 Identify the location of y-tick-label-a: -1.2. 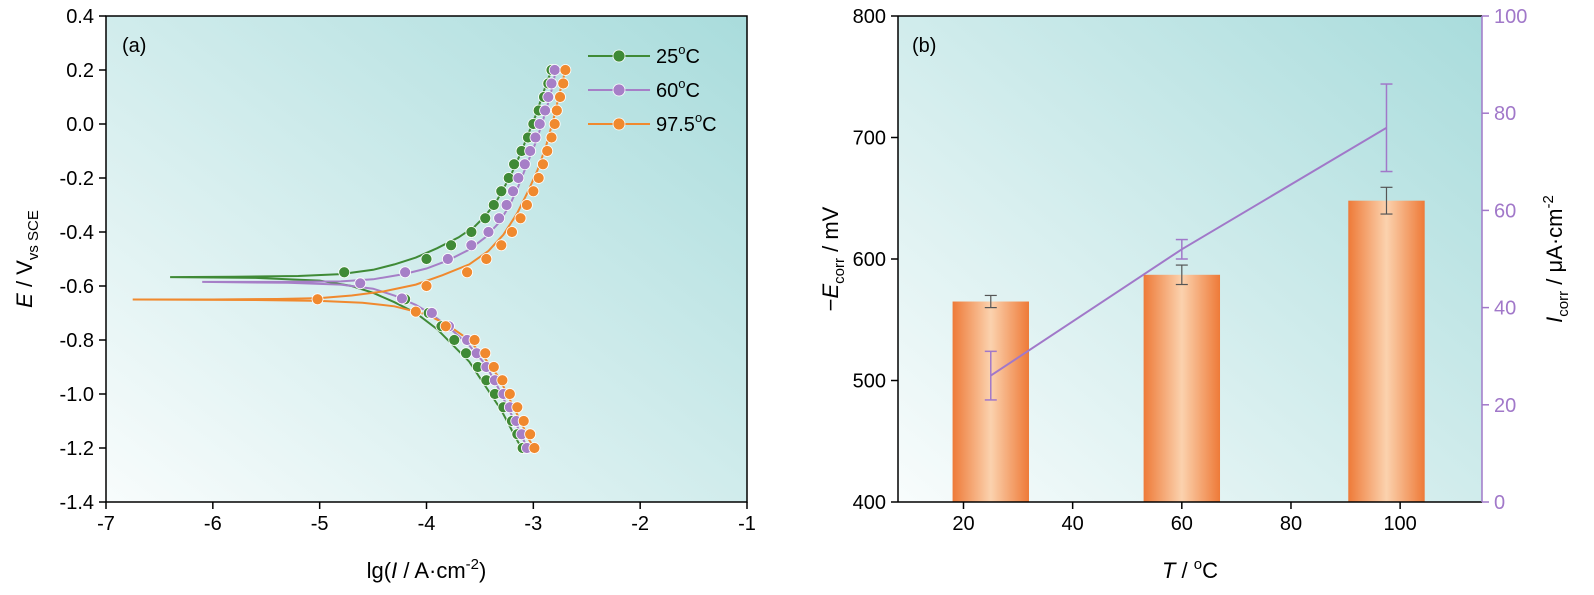
(77, 449).